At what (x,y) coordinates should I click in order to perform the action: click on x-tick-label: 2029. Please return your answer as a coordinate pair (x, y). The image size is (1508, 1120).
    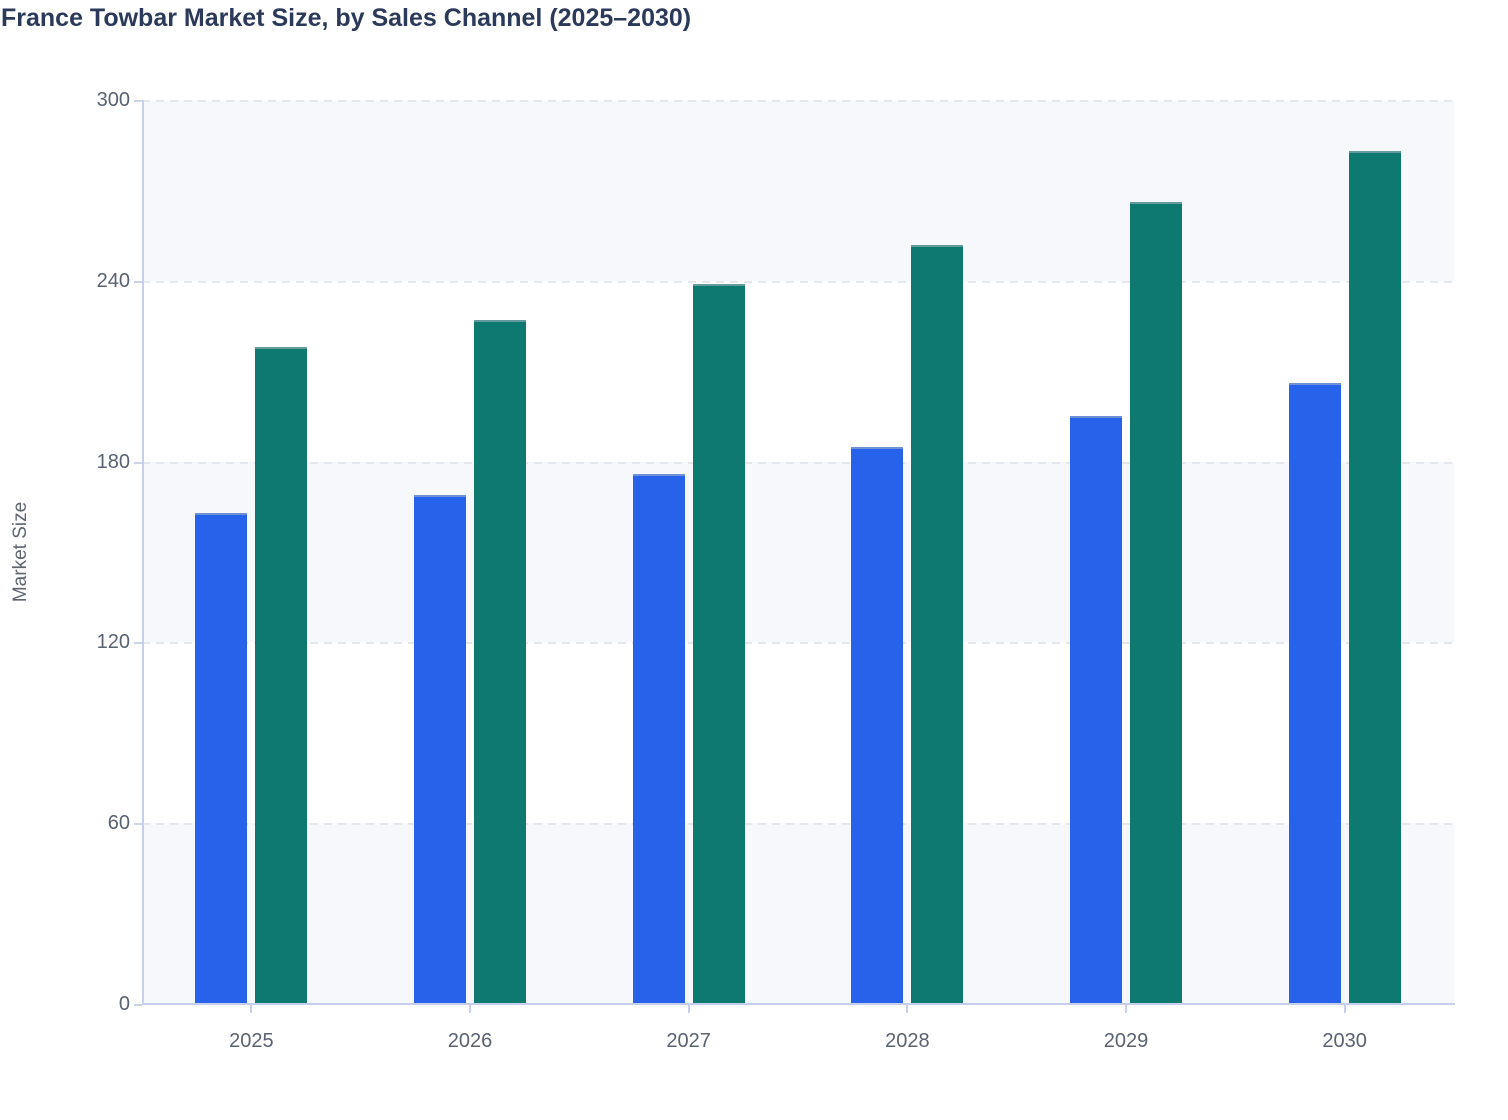
    Looking at the image, I should click on (1126, 1041).